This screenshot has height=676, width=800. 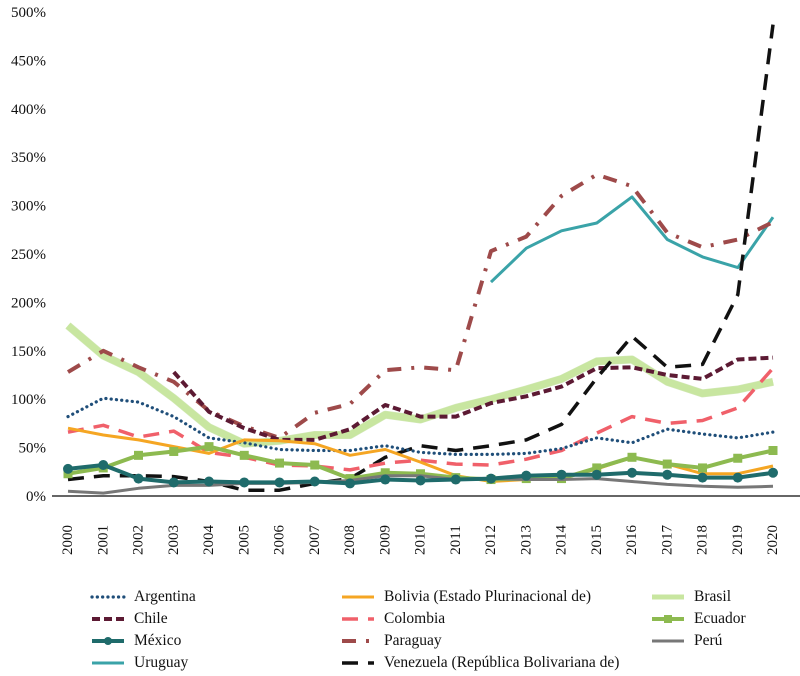 What do you see at coordinates (491, 540) in the screenshot?
I see `x-tick-label: 2012` at bounding box center [491, 540].